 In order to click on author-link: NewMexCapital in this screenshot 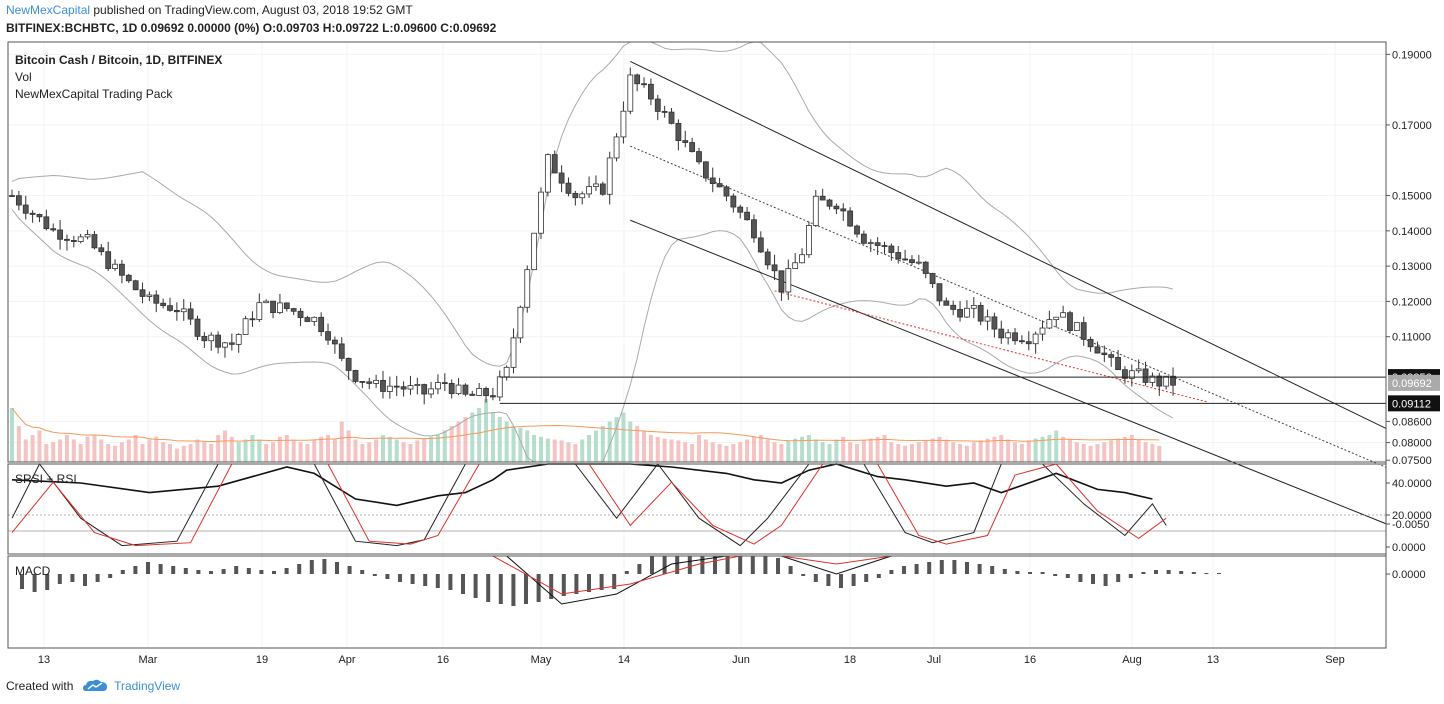, I will do `click(48, 10)`.